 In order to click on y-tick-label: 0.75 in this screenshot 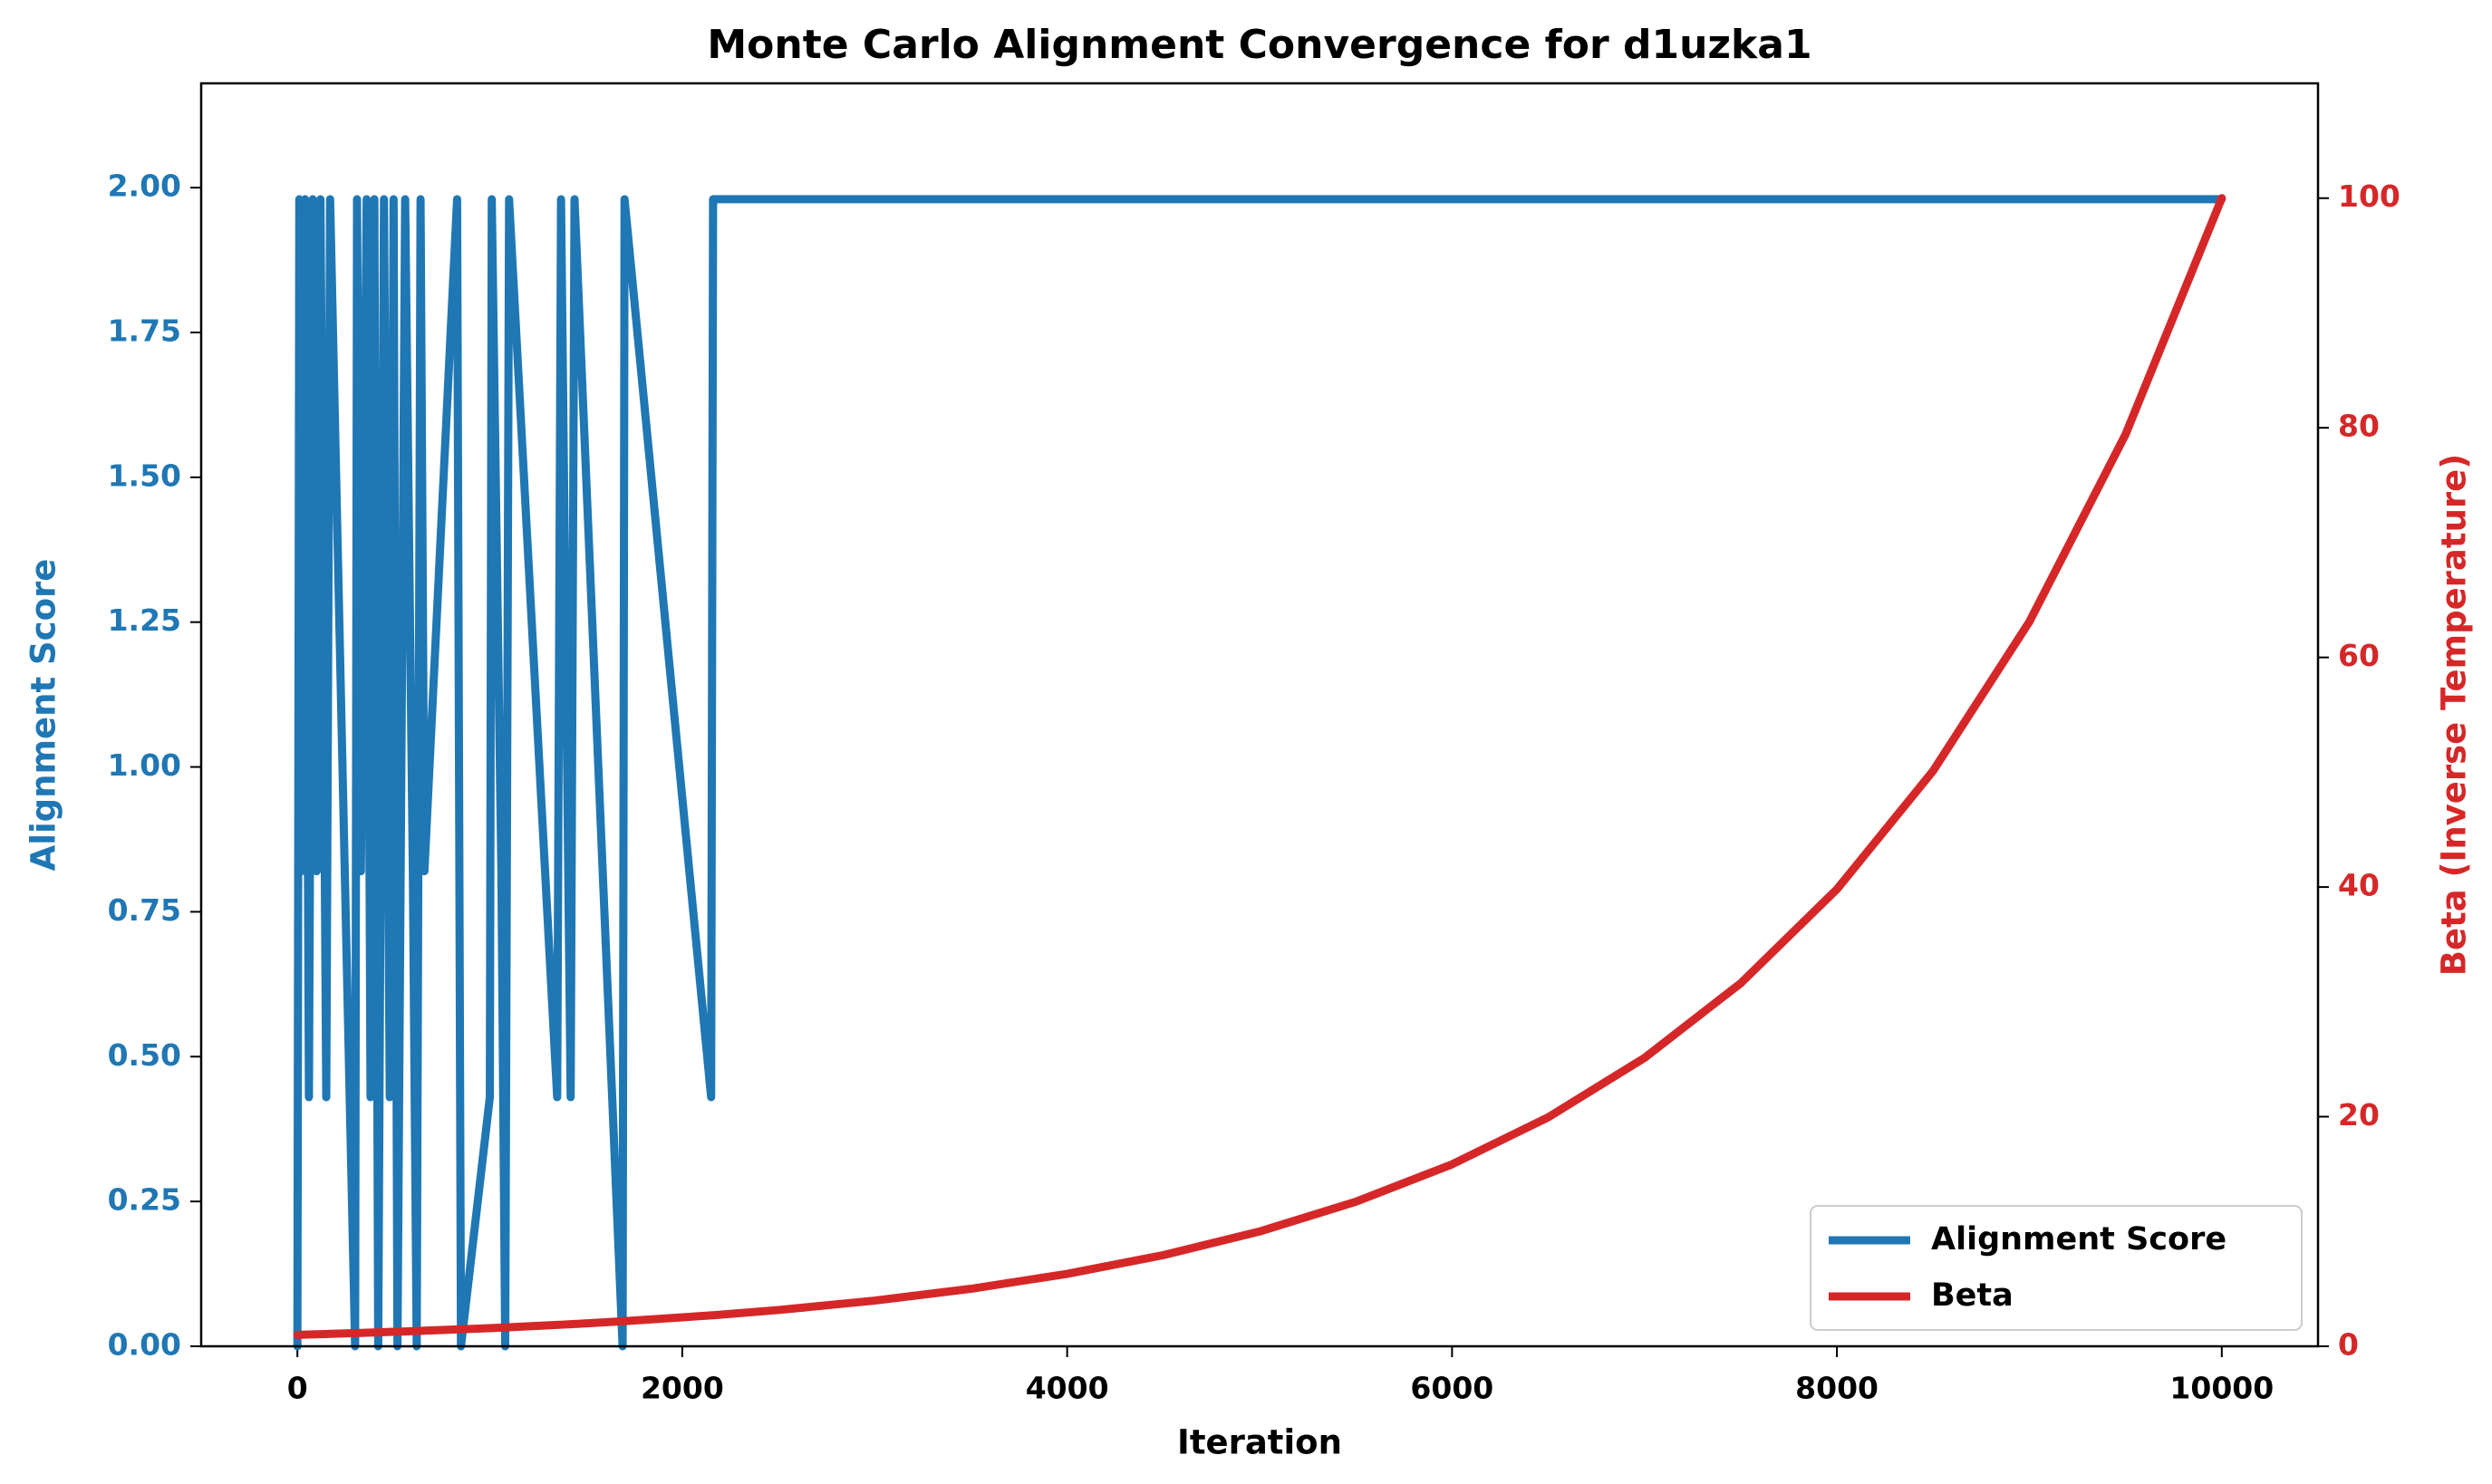, I will do `click(144, 910)`.